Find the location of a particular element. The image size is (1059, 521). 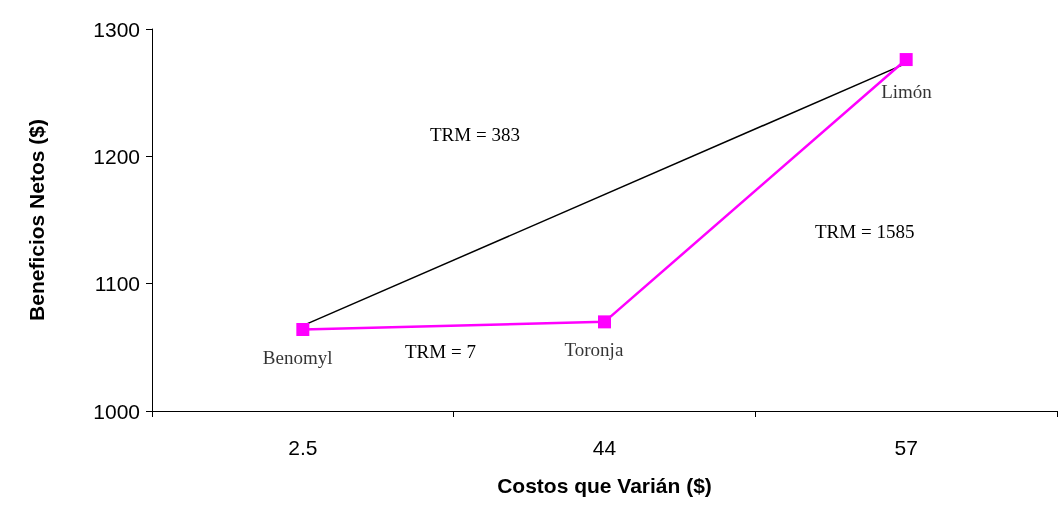

y-tick-label: 1200 is located at coordinates (116, 156).